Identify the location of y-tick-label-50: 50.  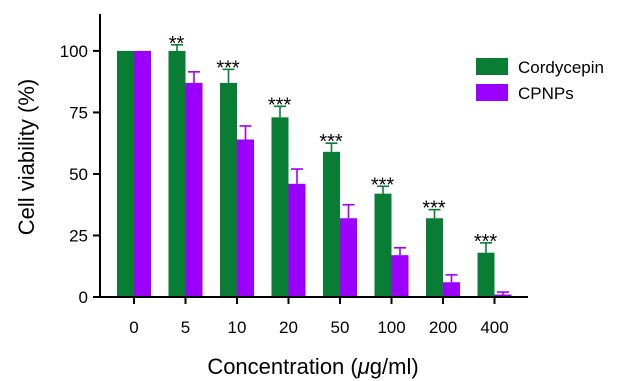
(78, 174).